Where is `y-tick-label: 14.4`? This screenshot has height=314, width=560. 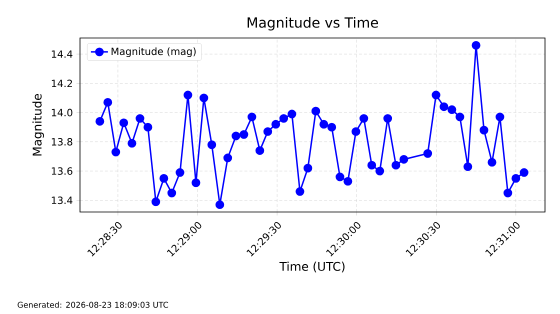
y-tick-label: 14.4 is located at coordinates (62, 54).